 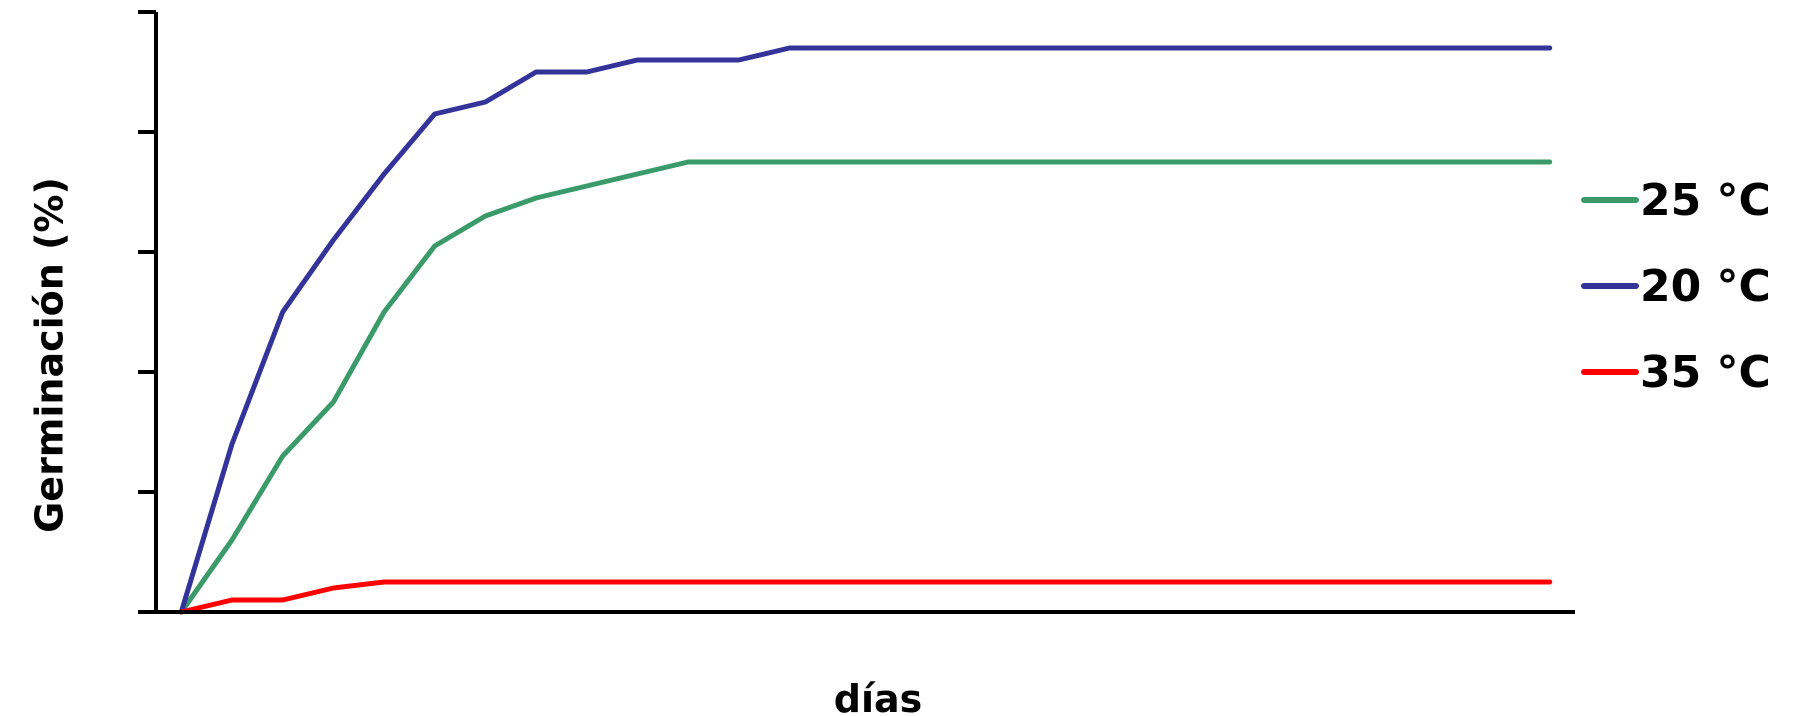 I want to click on legend: 25 °C 20 °C 35 °C, so click(x=1676, y=286).